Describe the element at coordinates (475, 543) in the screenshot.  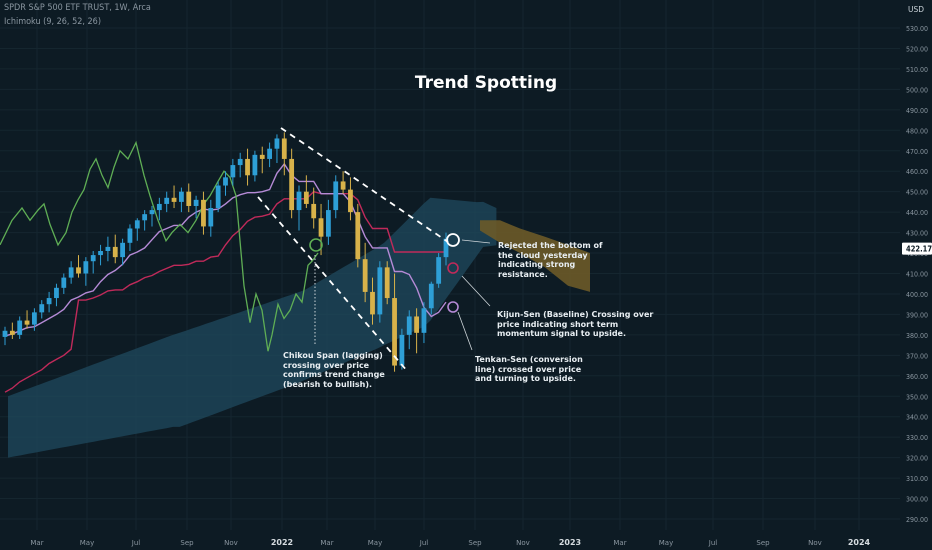
I see `time-tick-label: Sep` at that location.